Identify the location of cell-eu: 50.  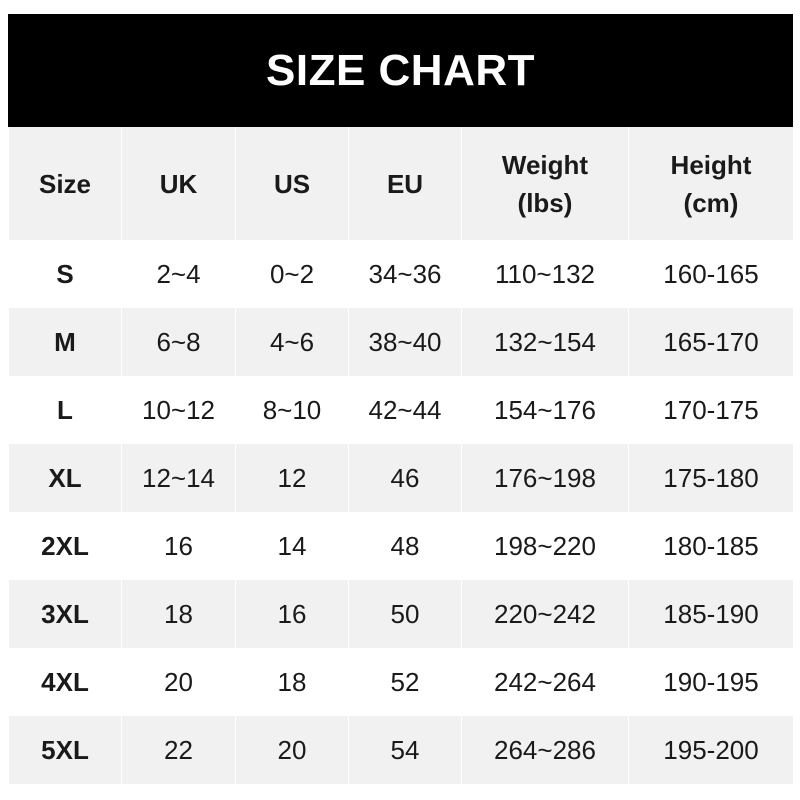
(405, 614).